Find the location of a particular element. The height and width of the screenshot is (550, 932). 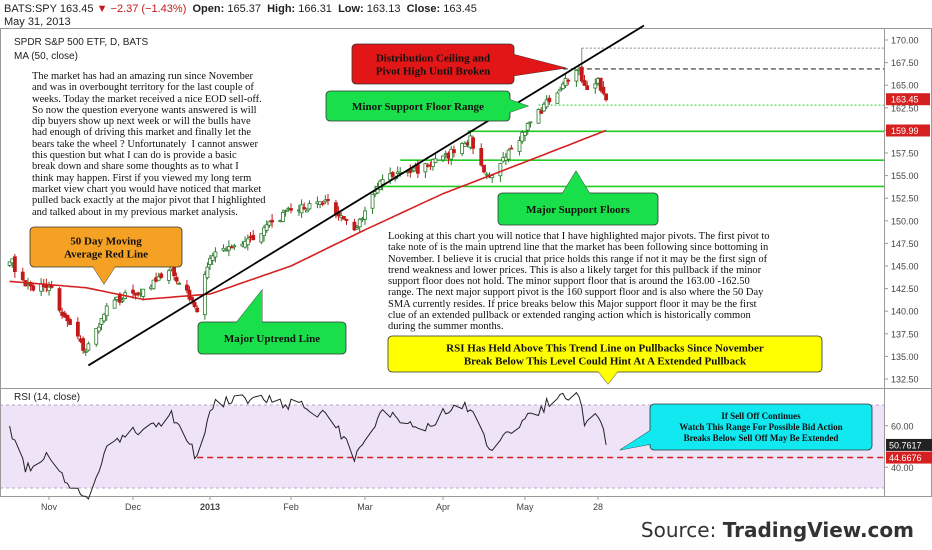

price-tick-label: 132.50 is located at coordinates (905, 380).